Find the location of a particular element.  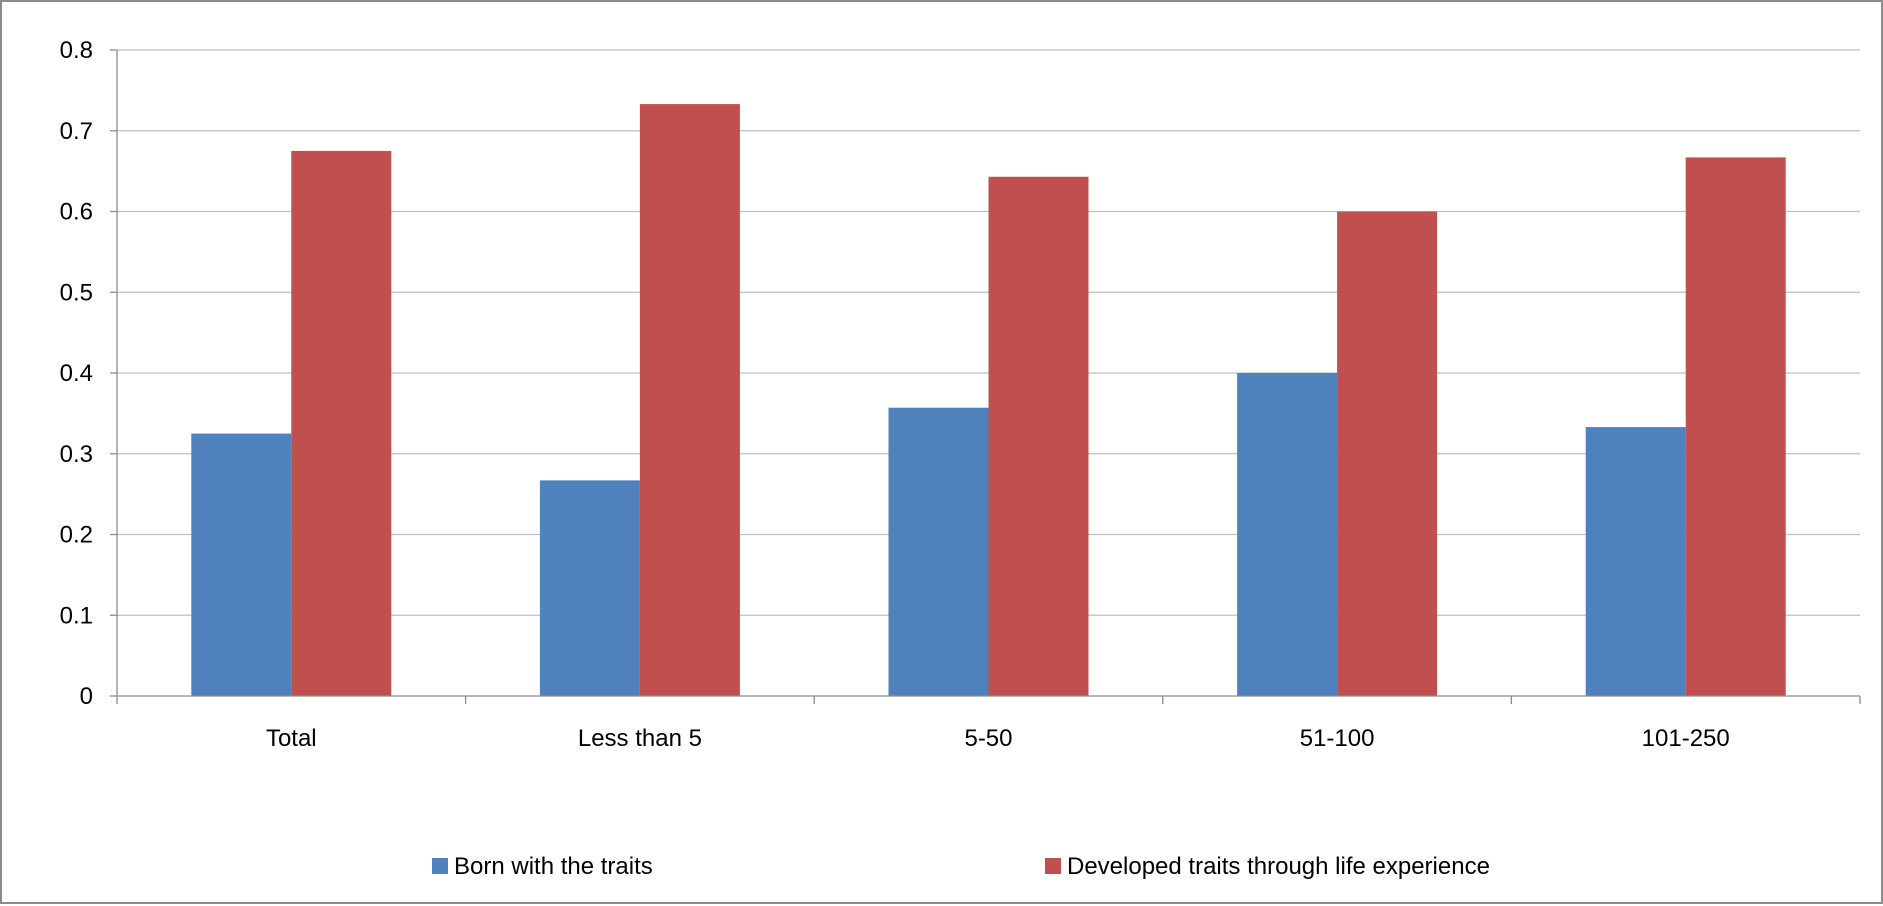

x-tick-label: 51-100 is located at coordinates (1337, 738).